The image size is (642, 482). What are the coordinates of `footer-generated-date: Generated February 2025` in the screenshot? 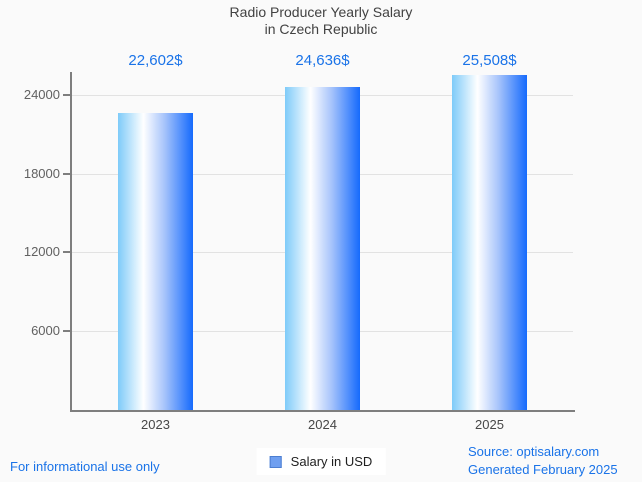 It's located at (543, 469).